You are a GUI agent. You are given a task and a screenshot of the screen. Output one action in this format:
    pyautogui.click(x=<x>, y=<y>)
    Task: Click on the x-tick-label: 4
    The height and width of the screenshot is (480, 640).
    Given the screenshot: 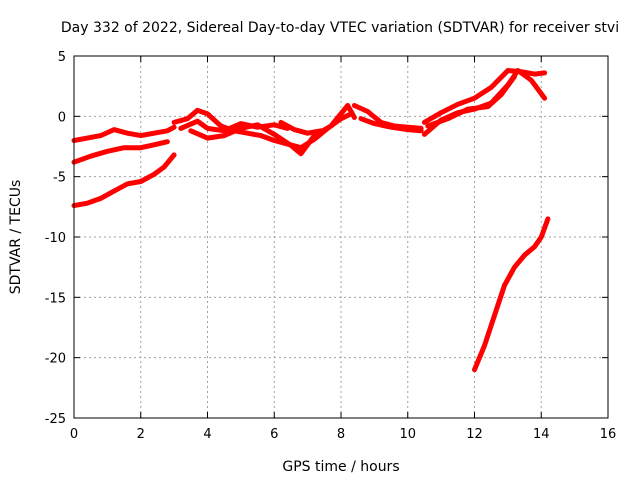 What is the action you would take?
    pyautogui.click(x=207, y=434)
    